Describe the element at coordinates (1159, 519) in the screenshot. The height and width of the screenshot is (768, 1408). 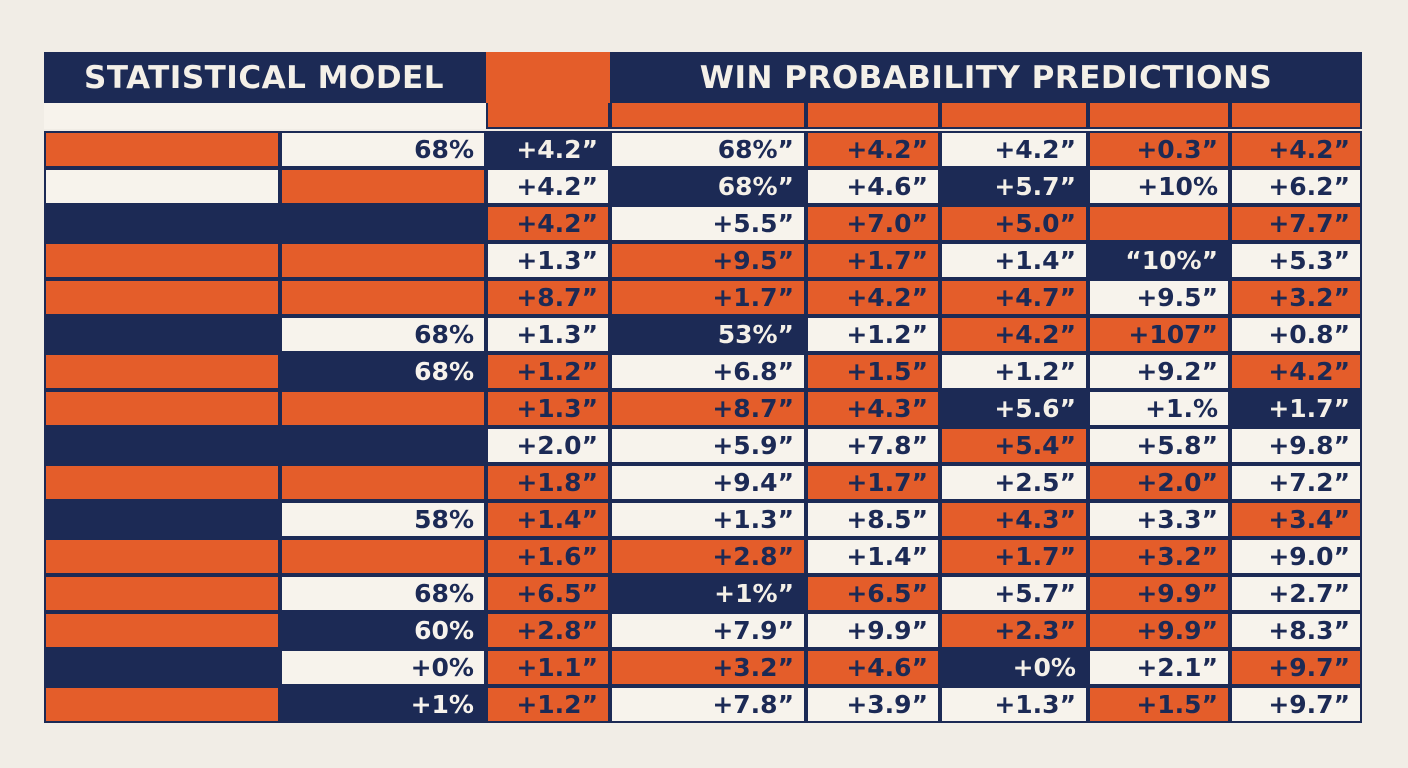
I see `prediction-cell: +3.3”` at that location.